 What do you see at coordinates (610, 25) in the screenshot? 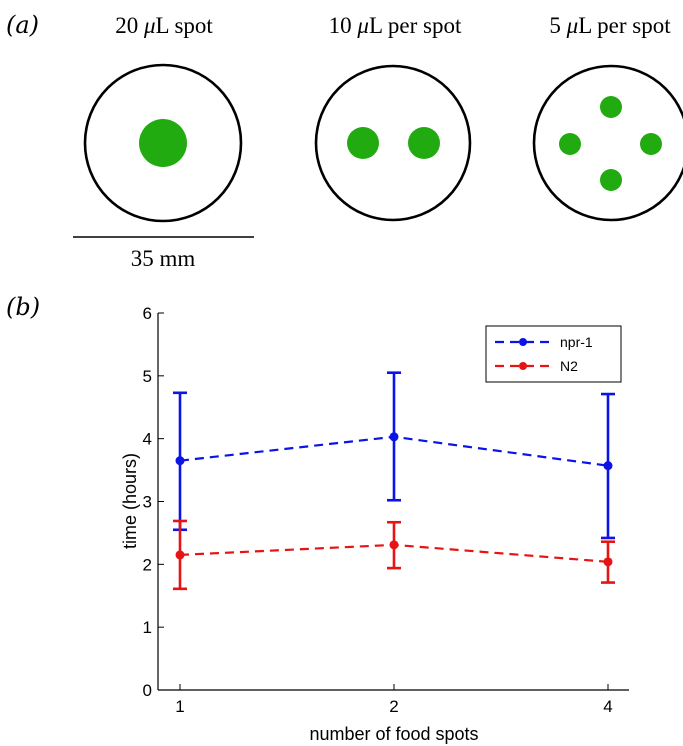
I see `dish-3-title: 5 μL per spot` at bounding box center [610, 25].